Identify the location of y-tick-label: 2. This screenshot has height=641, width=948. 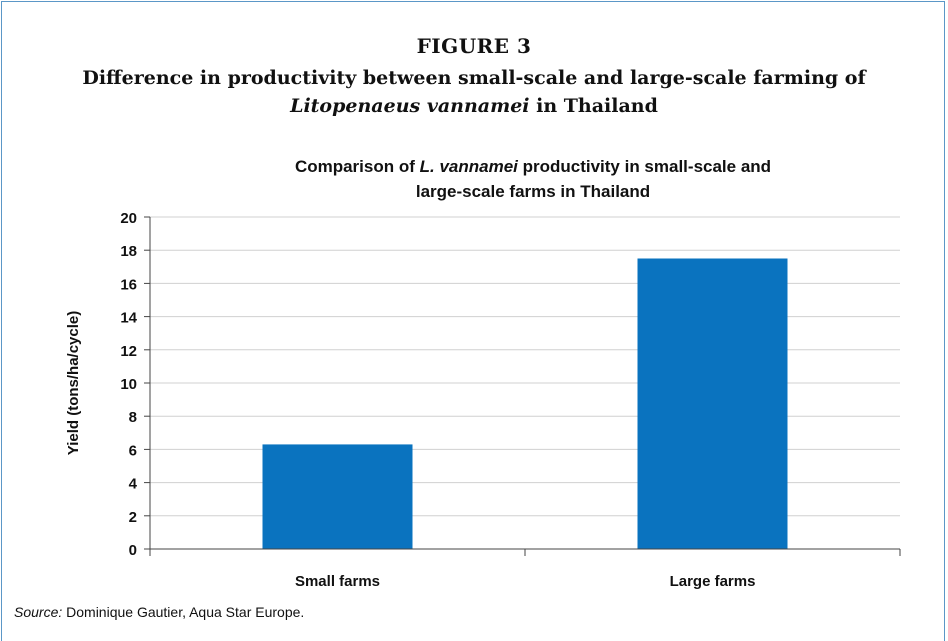
(133, 517).